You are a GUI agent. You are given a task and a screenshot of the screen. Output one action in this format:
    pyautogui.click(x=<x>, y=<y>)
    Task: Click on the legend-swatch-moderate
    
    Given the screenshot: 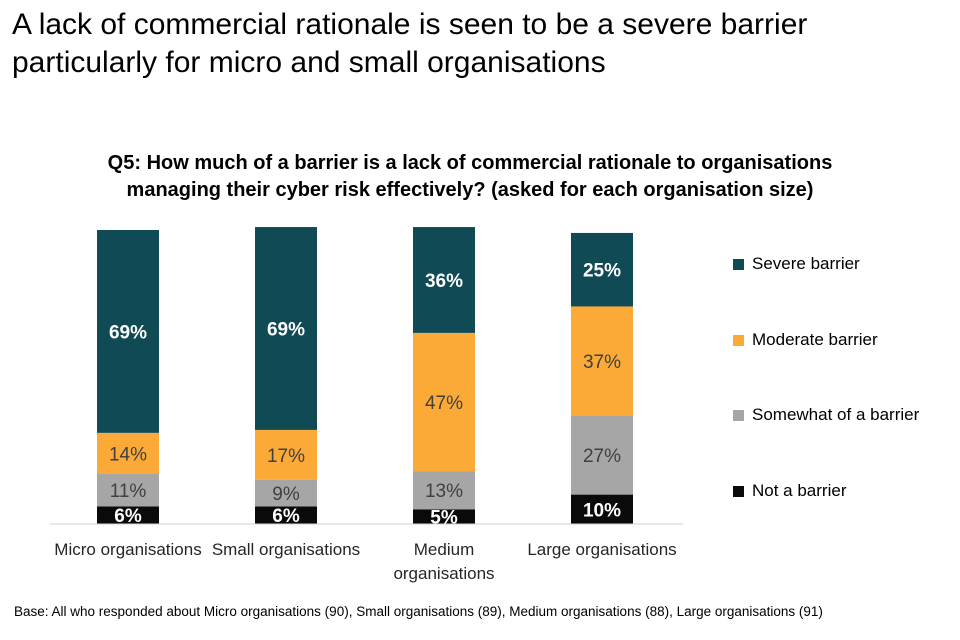 What is the action you would take?
    pyautogui.click(x=738, y=340)
    